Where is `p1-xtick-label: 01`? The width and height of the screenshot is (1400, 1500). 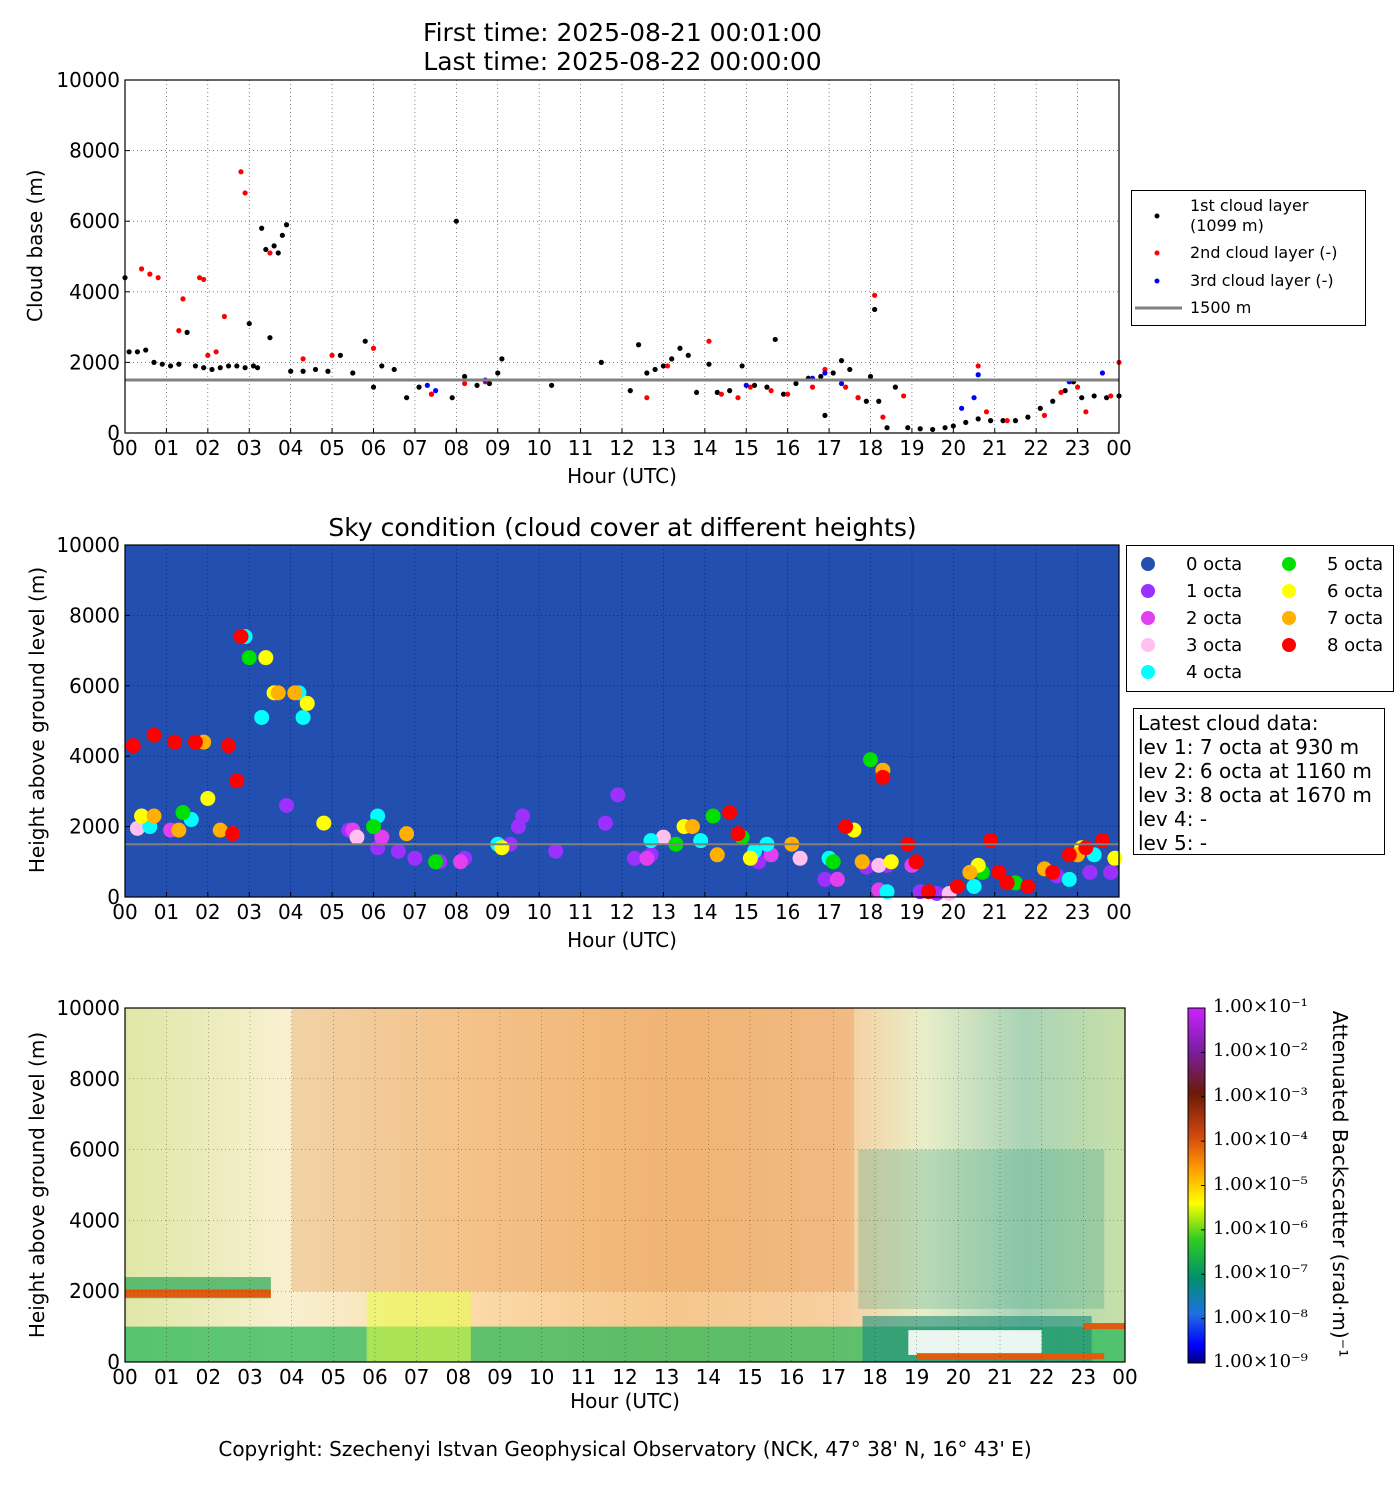
p1-xtick-label: 01 is located at coordinates (166, 448).